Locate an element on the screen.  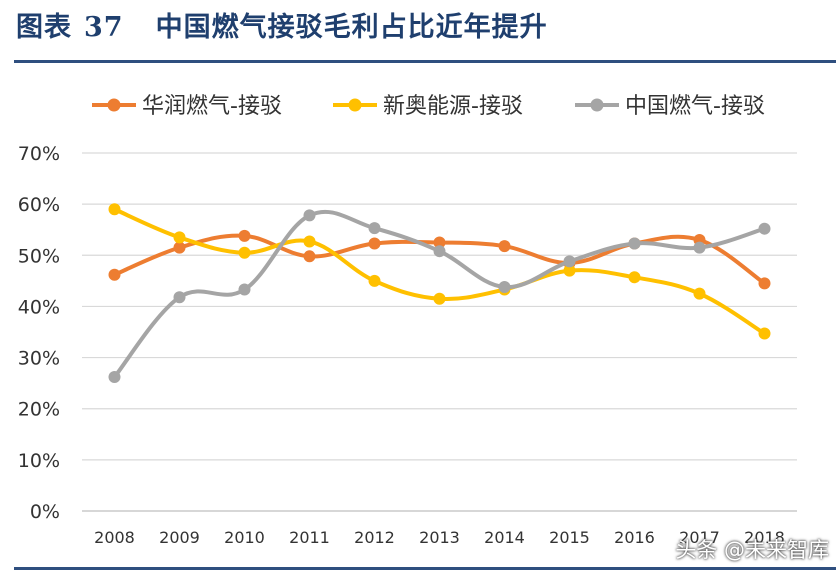
x-tick-label: 2016 is located at coordinates (634, 537).